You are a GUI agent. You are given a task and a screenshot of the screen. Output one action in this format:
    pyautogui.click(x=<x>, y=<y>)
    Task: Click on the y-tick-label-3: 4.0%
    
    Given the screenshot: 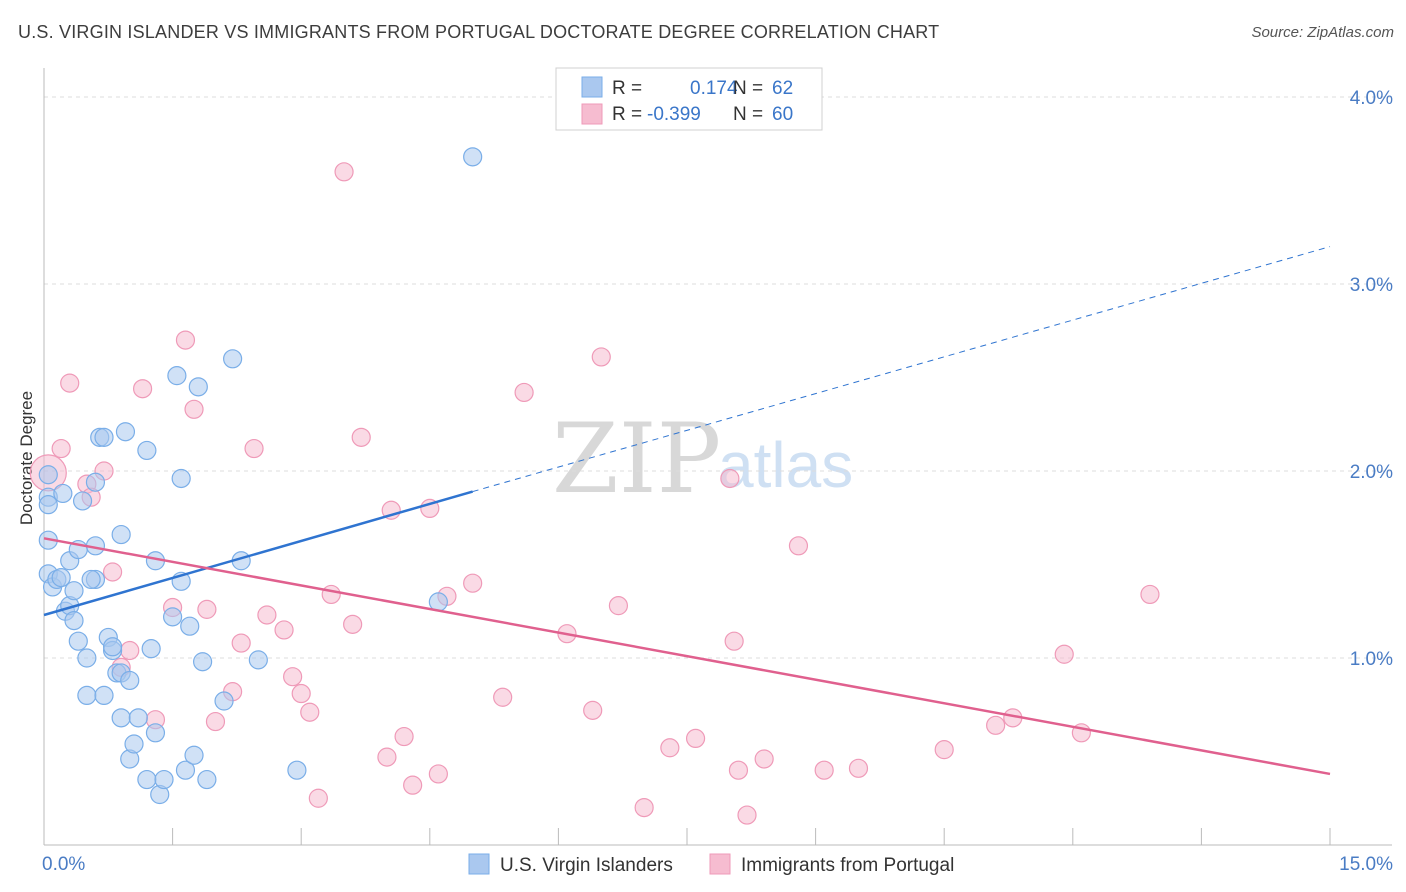 What is the action you would take?
    pyautogui.click(x=1371, y=98)
    